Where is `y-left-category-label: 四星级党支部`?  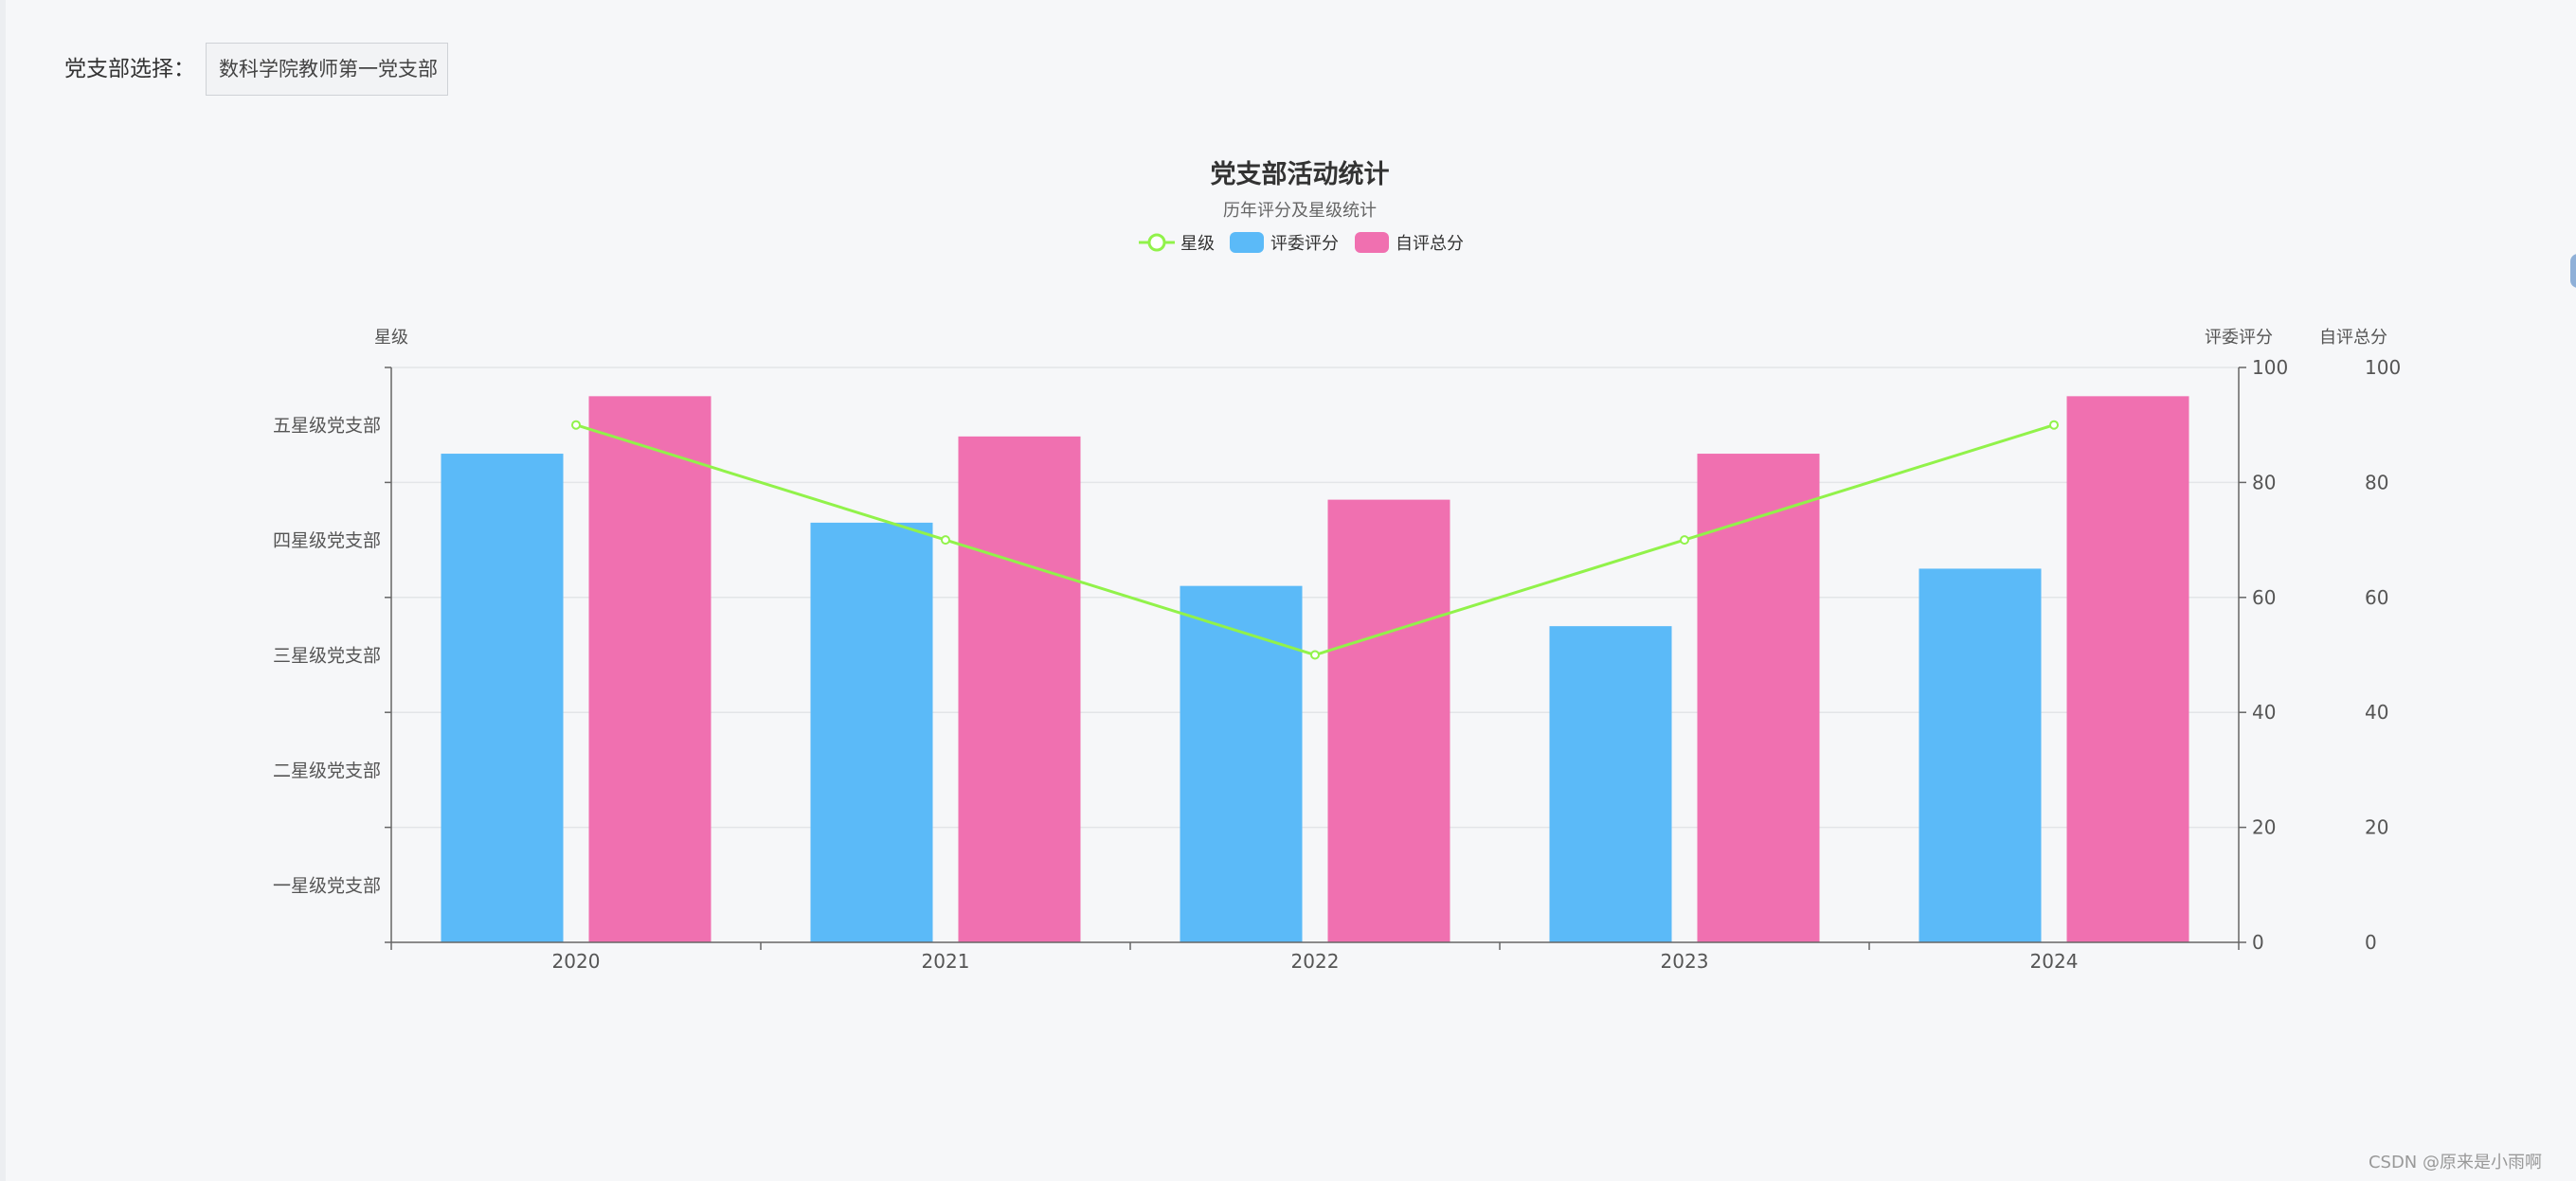
y-left-category-label: 四星级党支部 is located at coordinates (327, 540).